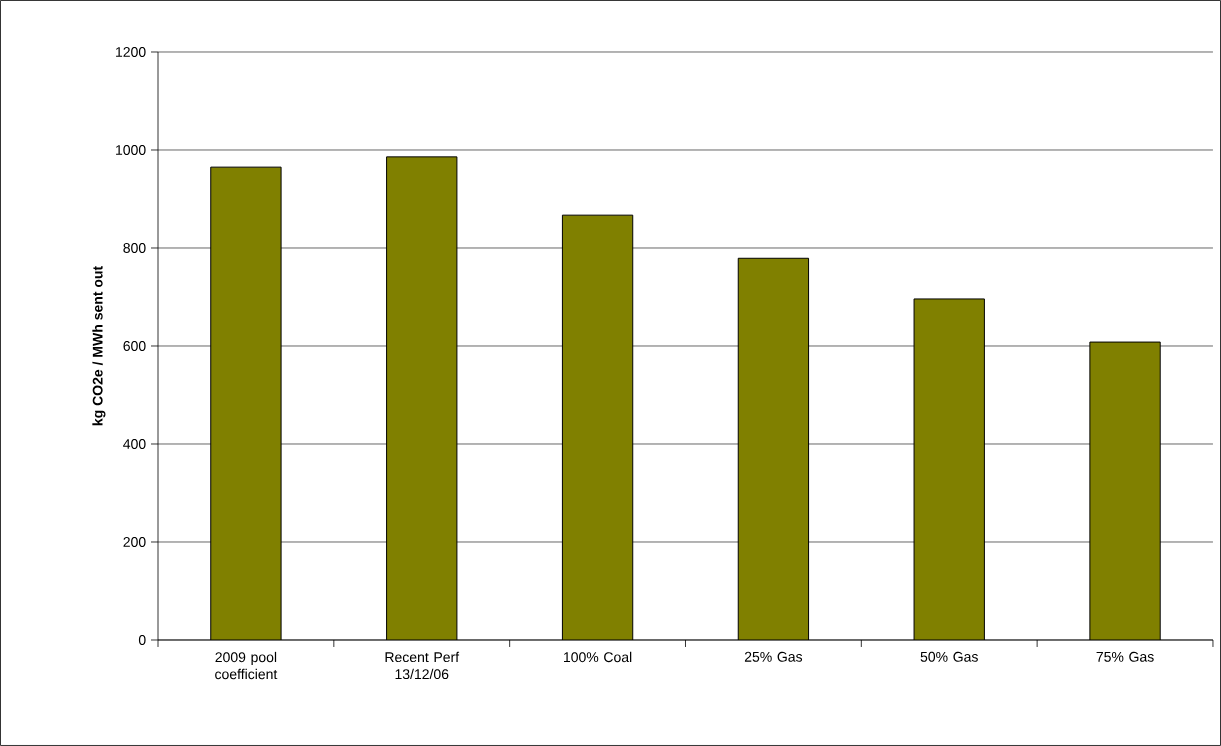 This screenshot has height=746, width=1221. I want to click on x-tick-label: 100% Coal, so click(598, 657).